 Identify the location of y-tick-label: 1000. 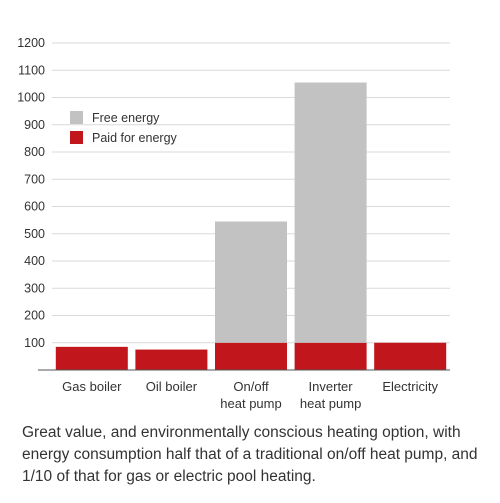
(31, 98).